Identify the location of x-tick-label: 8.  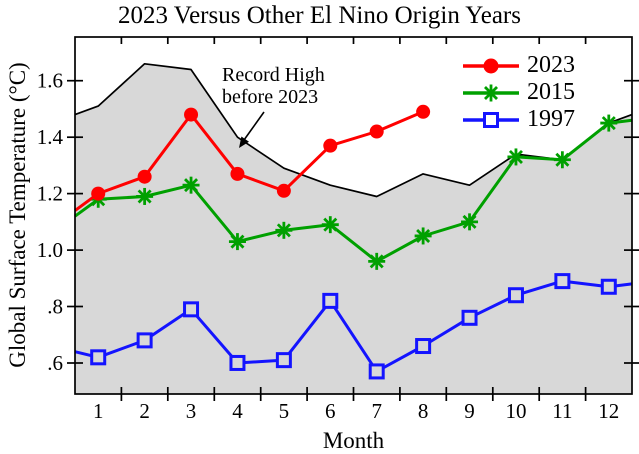
(423, 411).